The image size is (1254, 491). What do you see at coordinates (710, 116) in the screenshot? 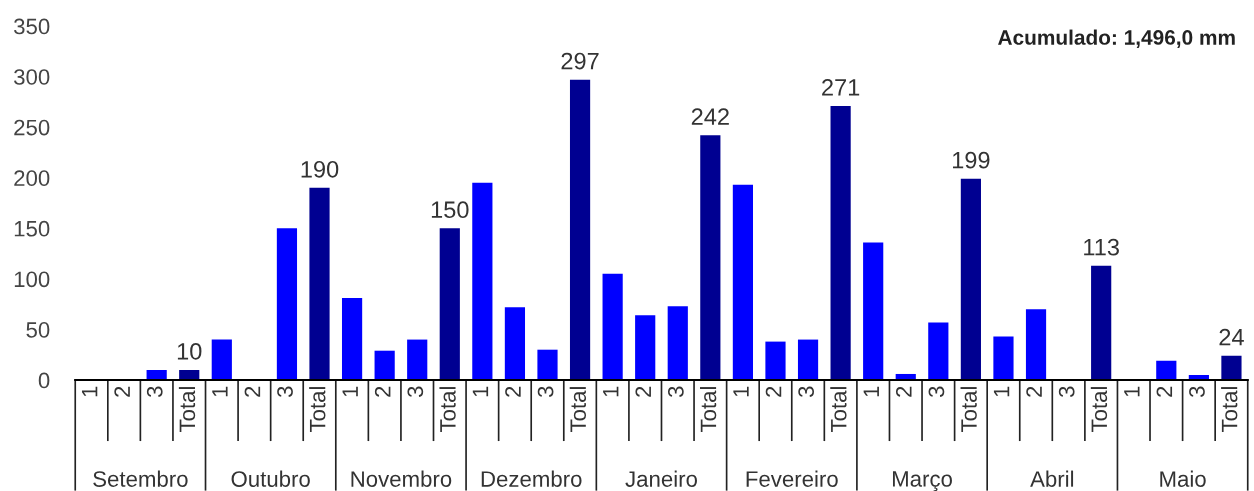
I see `data-label: 242` at bounding box center [710, 116].